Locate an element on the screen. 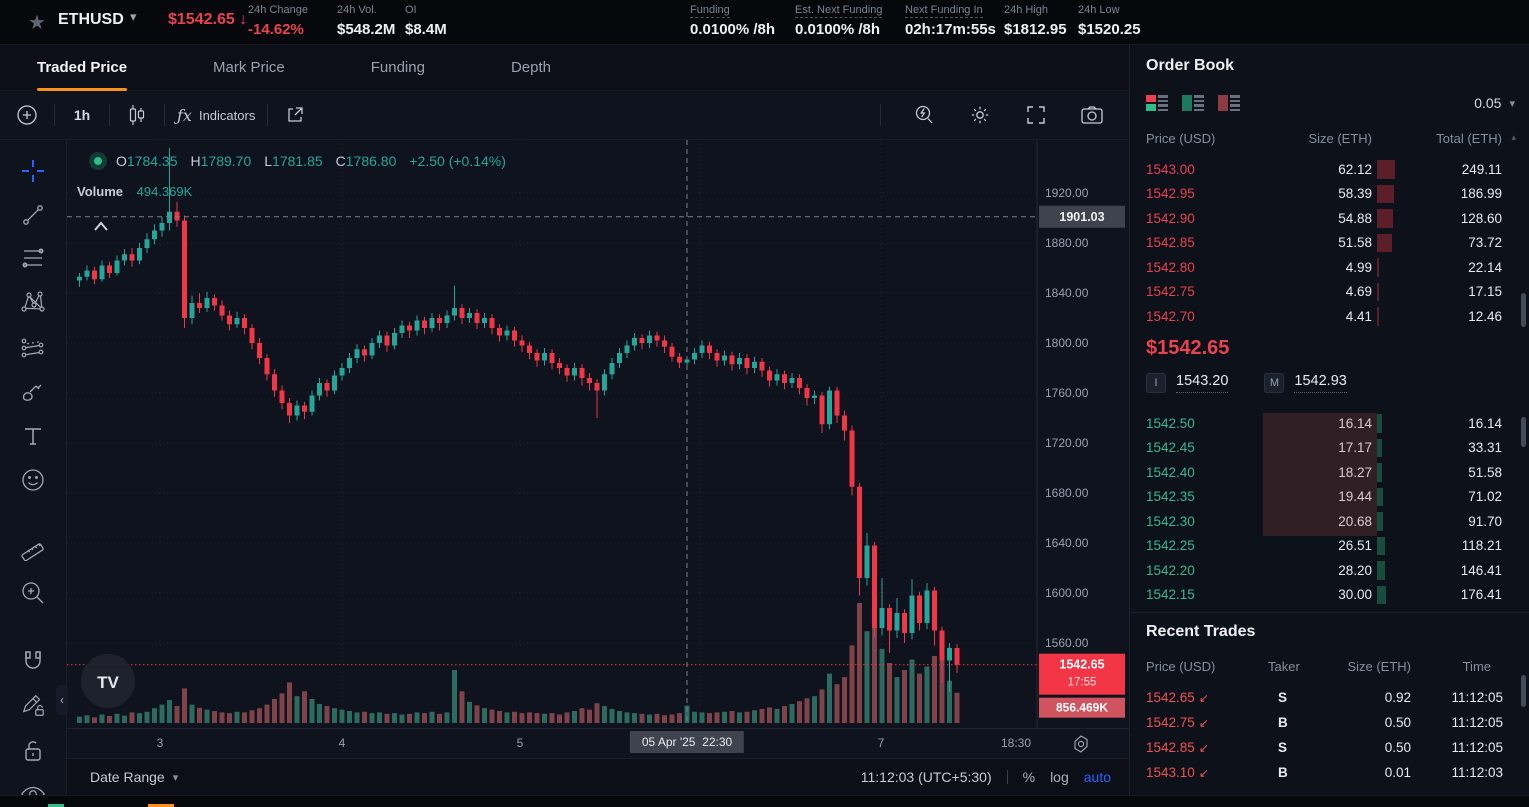 The image size is (1529, 807). trade-row: 1543.10 ↙ B 0.01 11:12:03 is located at coordinates (1329, 772).